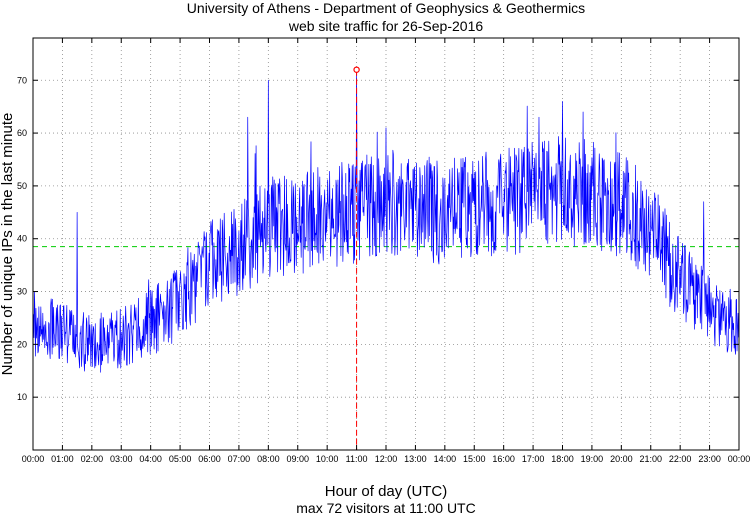  Describe the element at coordinates (356, 69) in the screenshot. I see `max-marker-point` at that location.